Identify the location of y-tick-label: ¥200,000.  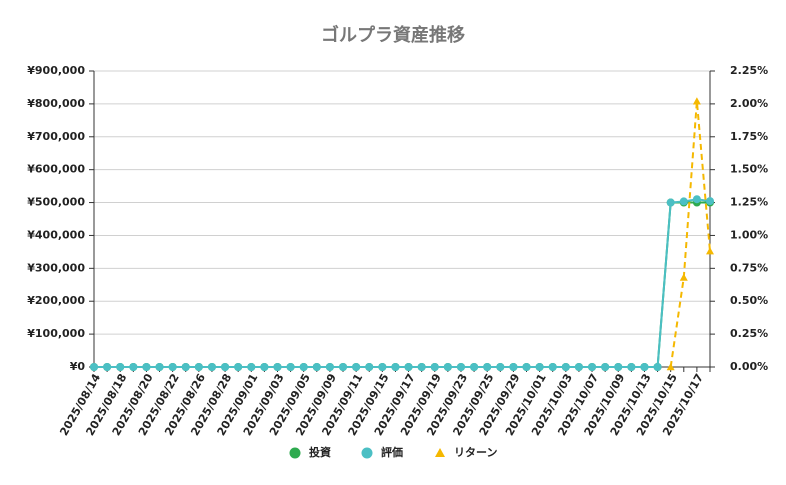
(56, 300).